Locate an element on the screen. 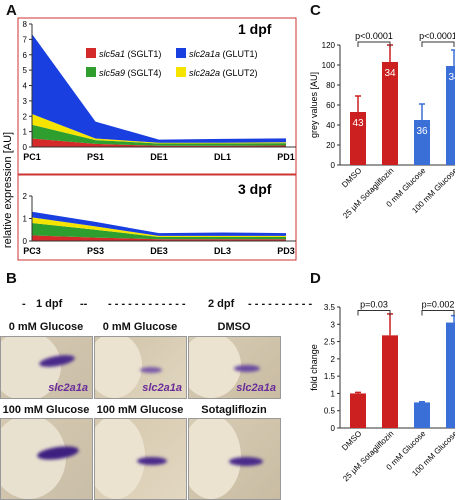  b-image-2dpf-0mM: slc2a1a is located at coordinates (140, 367).